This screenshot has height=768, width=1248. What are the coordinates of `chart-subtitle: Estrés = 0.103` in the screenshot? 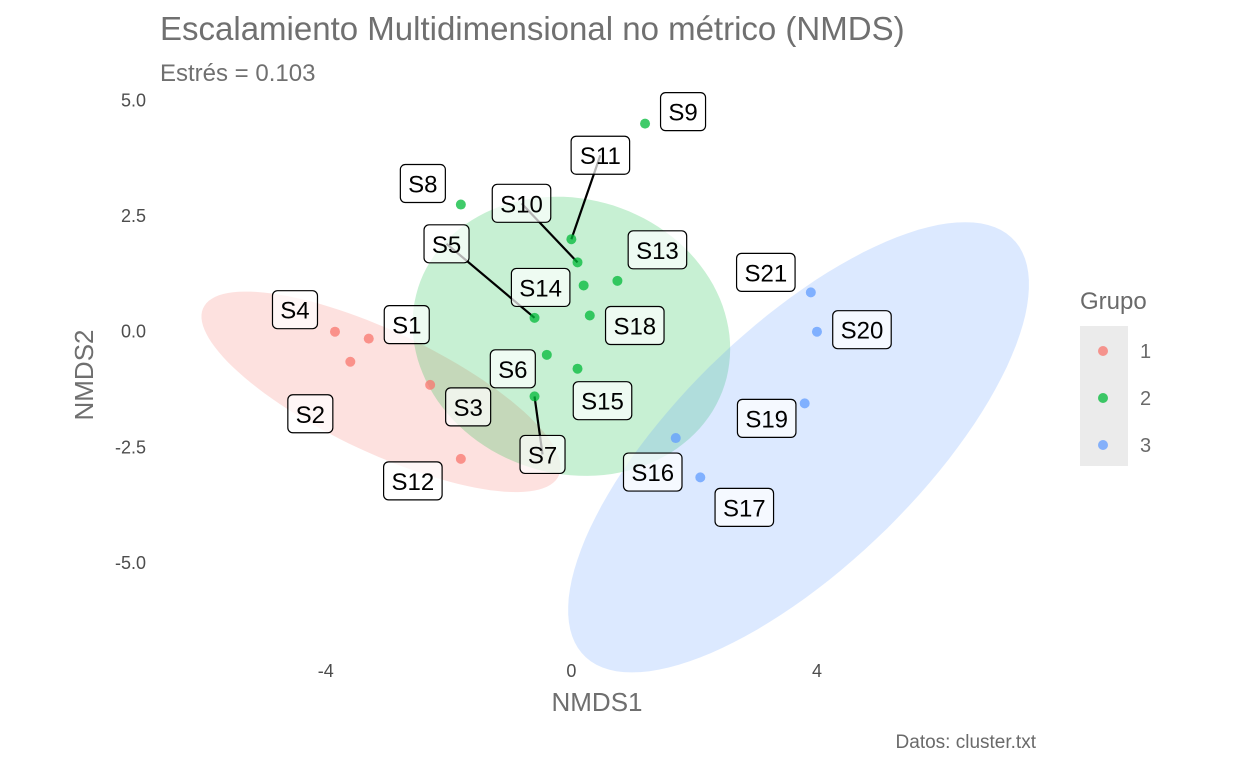 It's located at (237, 73).